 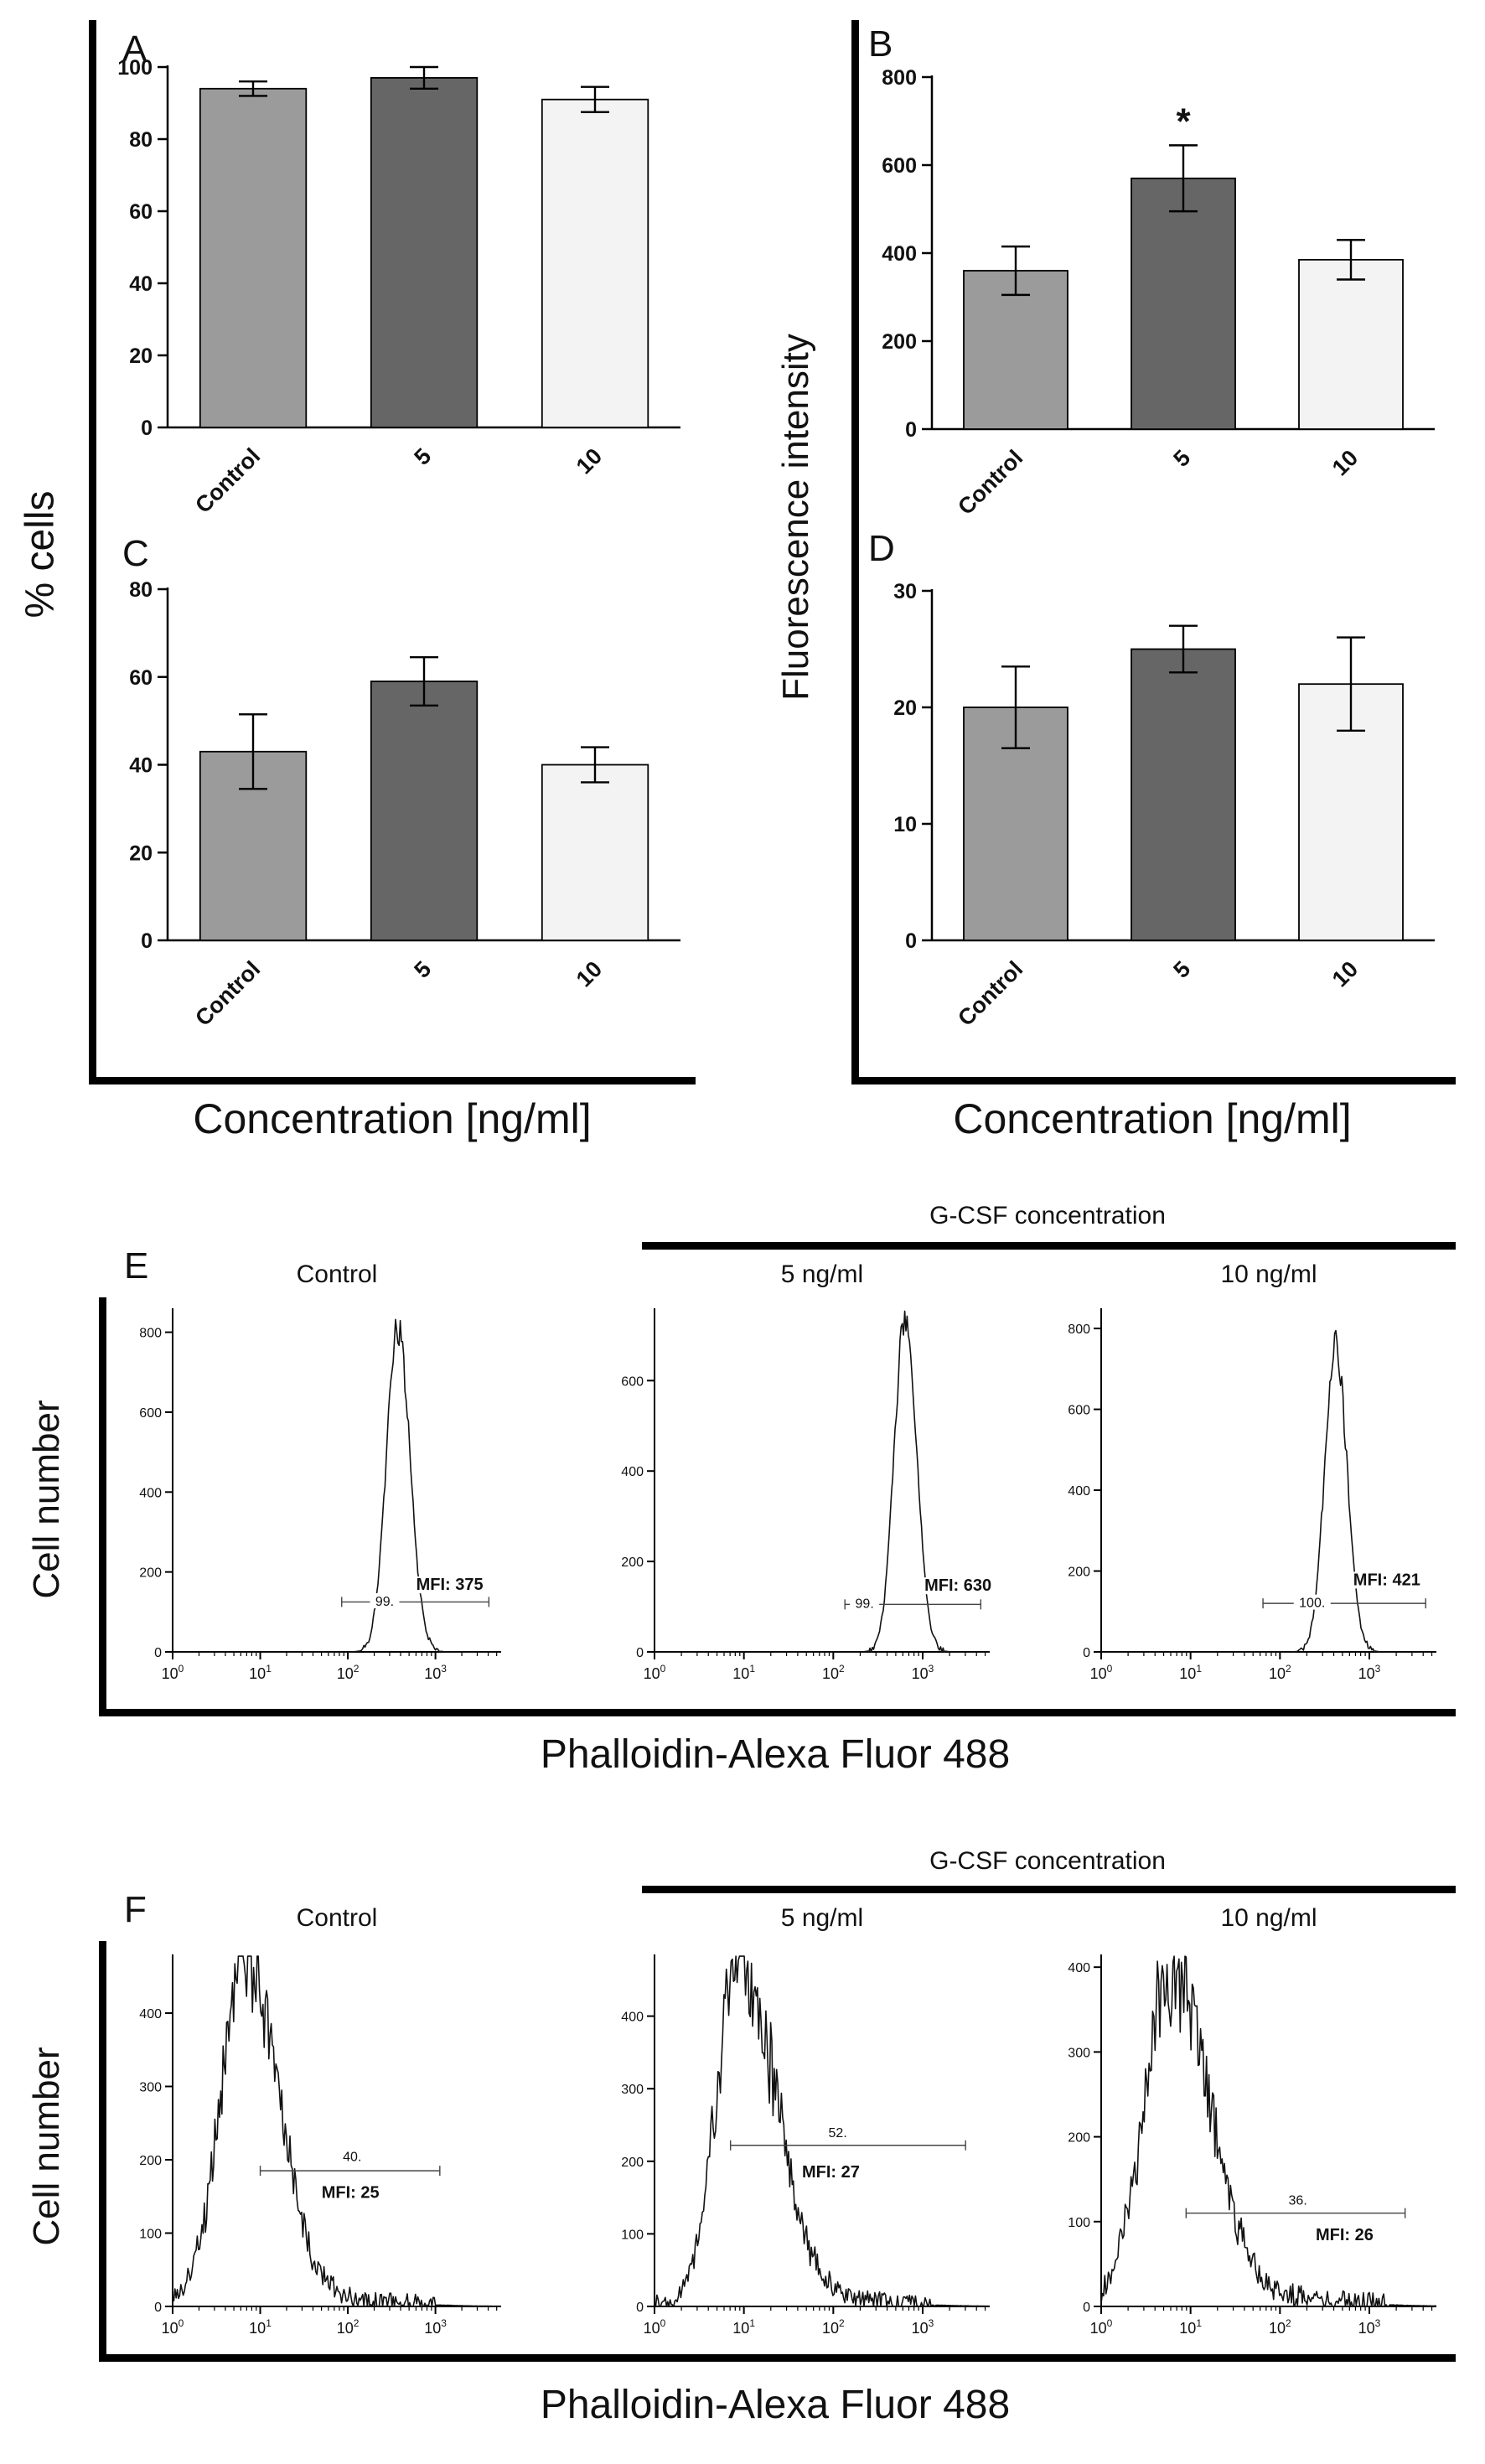 What do you see at coordinates (777, 1712) in the screenshot?
I see `e-axis-spine-horizontal` at bounding box center [777, 1712].